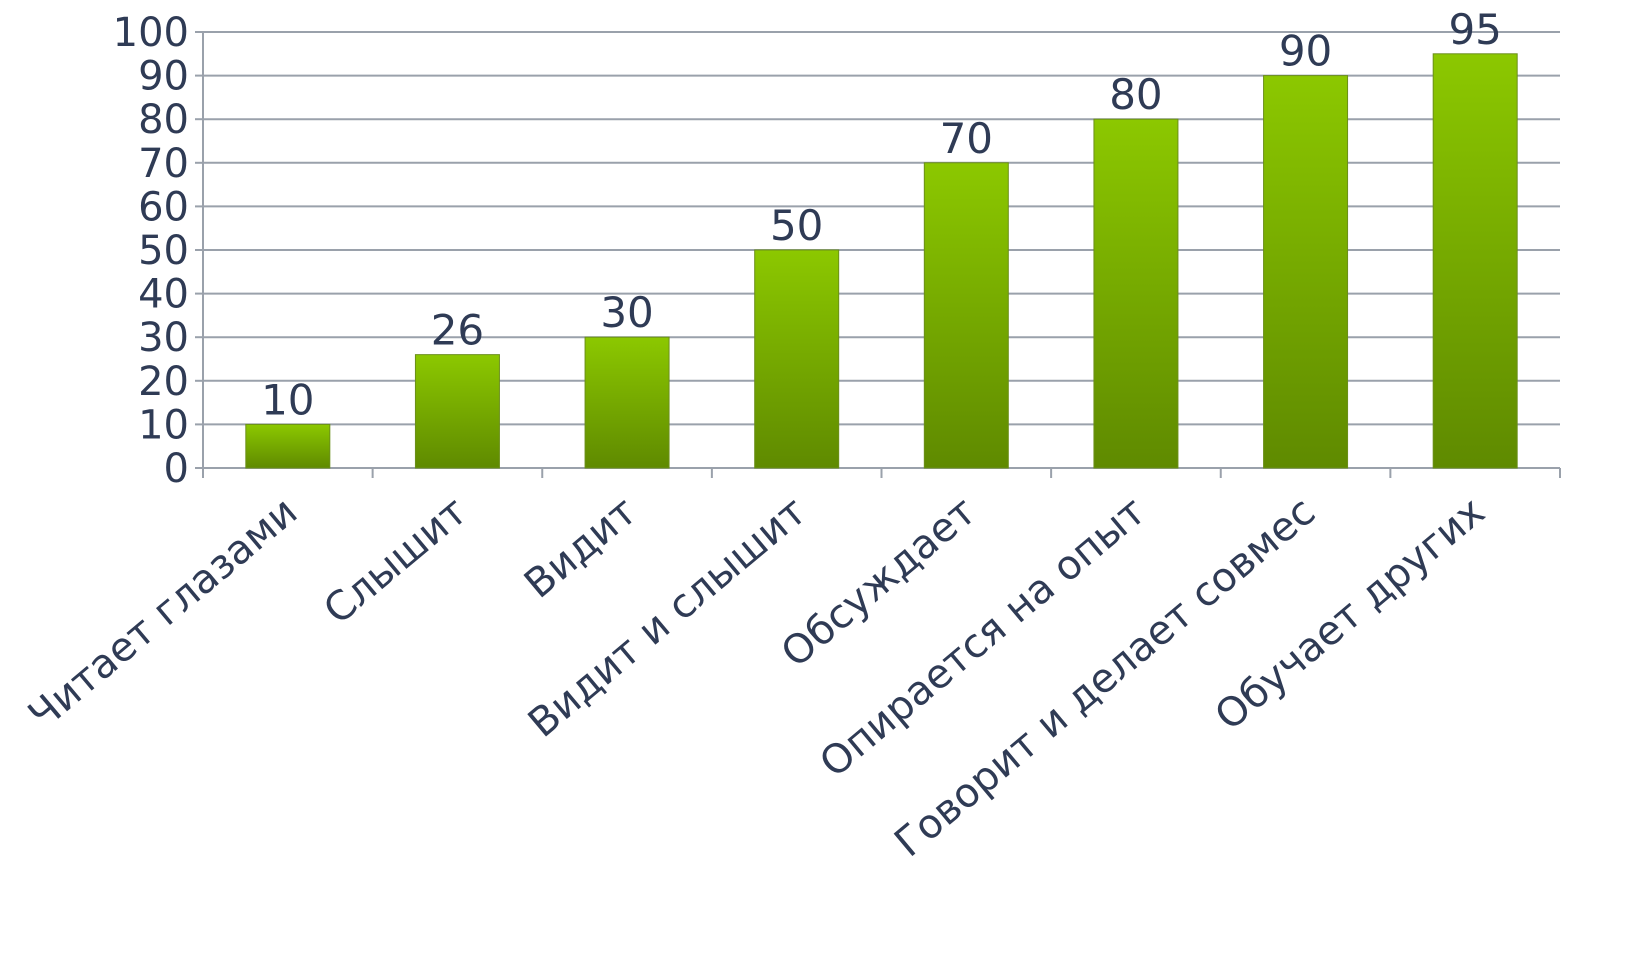  Describe the element at coordinates (287, 399) in the screenshot. I see `data-label: 10` at that location.